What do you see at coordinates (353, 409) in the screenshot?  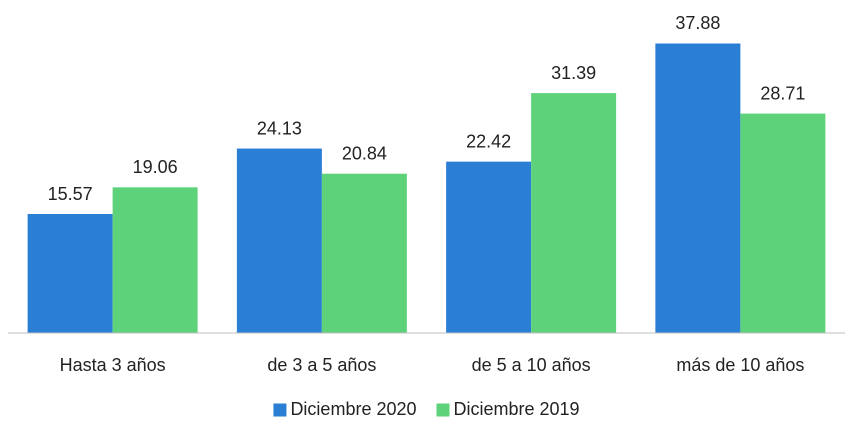 I see `legend-label: Diciembre 2020` at bounding box center [353, 409].